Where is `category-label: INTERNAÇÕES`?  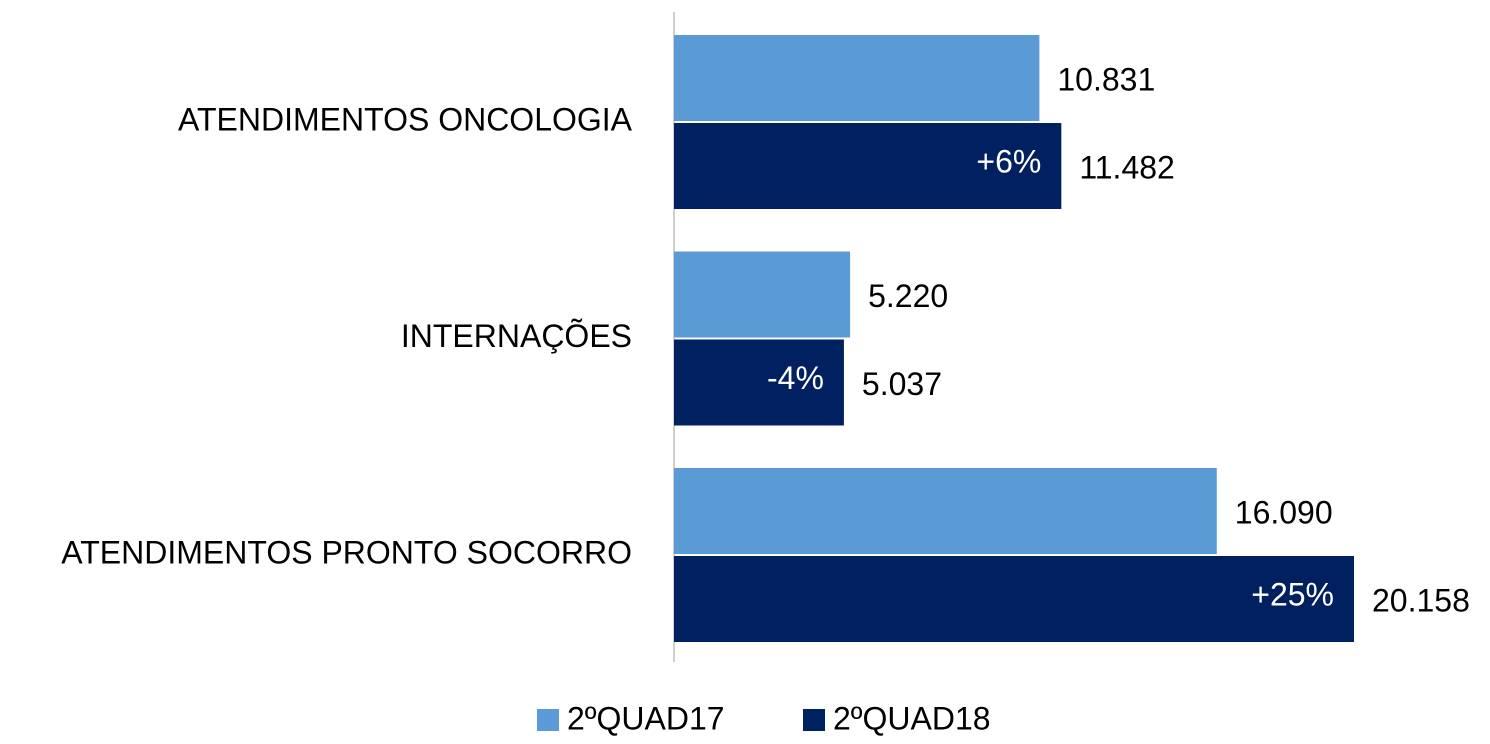 category-label: INTERNAÇÕES is located at coordinates (516, 336).